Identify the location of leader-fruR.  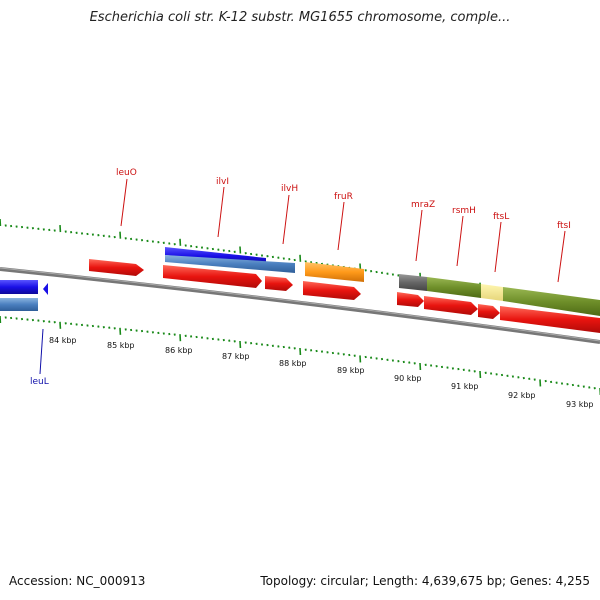
(341, 226).